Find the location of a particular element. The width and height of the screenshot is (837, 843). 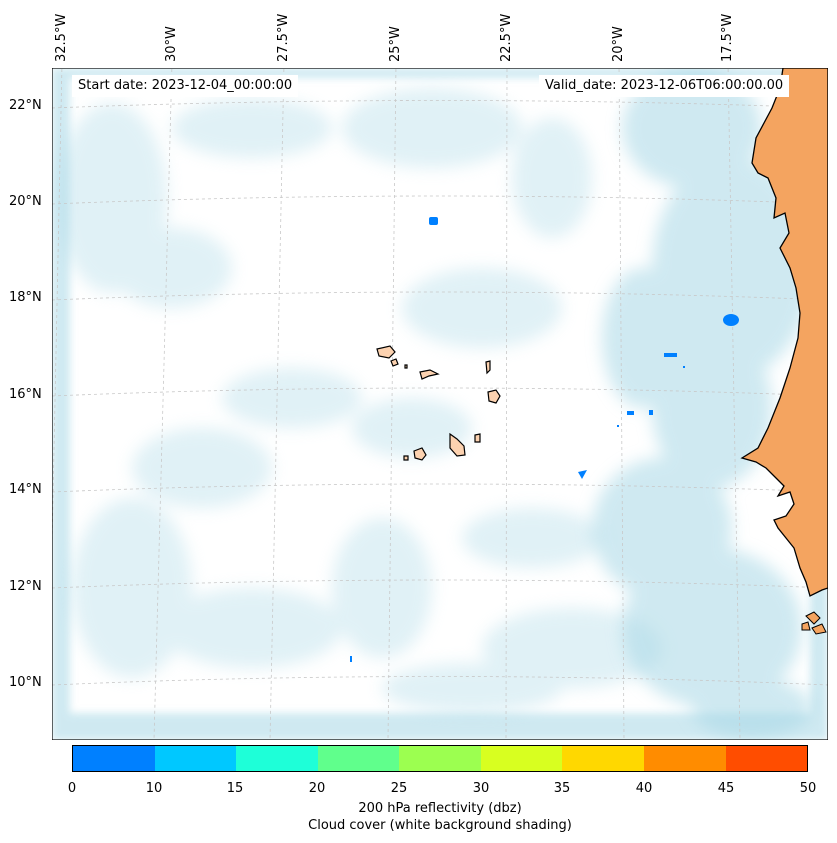

lon-label-20w: 20°W is located at coordinates (618, 44).